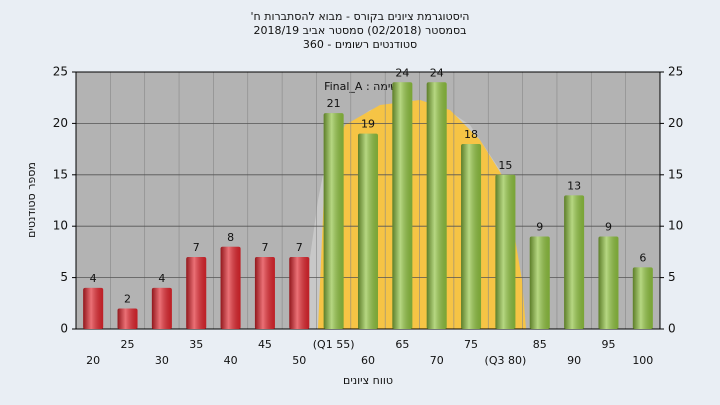 This screenshot has width=720, height=405. I want to click on y-tick-label: 15, so click(60, 174).